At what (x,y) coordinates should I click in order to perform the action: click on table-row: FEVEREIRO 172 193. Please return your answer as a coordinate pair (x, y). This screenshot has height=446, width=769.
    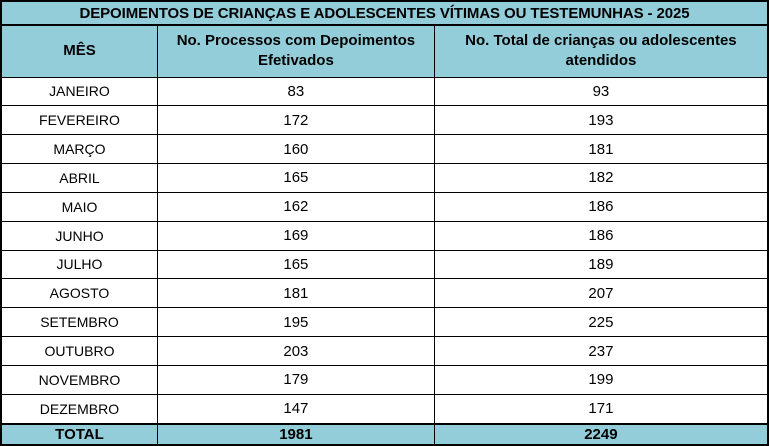
    Looking at the image, I should click on (384, 120).